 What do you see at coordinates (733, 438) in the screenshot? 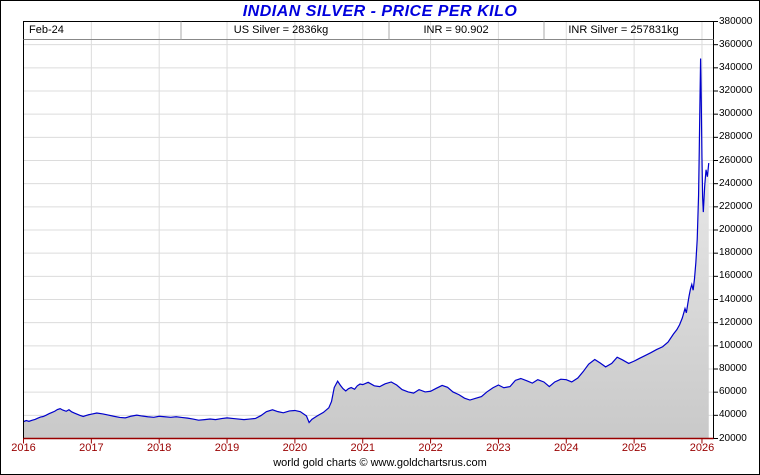
I see `y-axis-tick-label: 20000` at bounding box center [733, 438].